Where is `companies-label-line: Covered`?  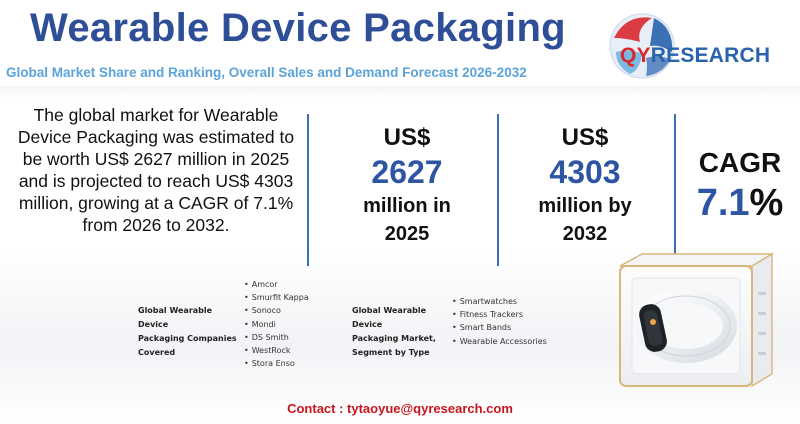
companies-label-line: Covered is located at coordinates (157, 352).